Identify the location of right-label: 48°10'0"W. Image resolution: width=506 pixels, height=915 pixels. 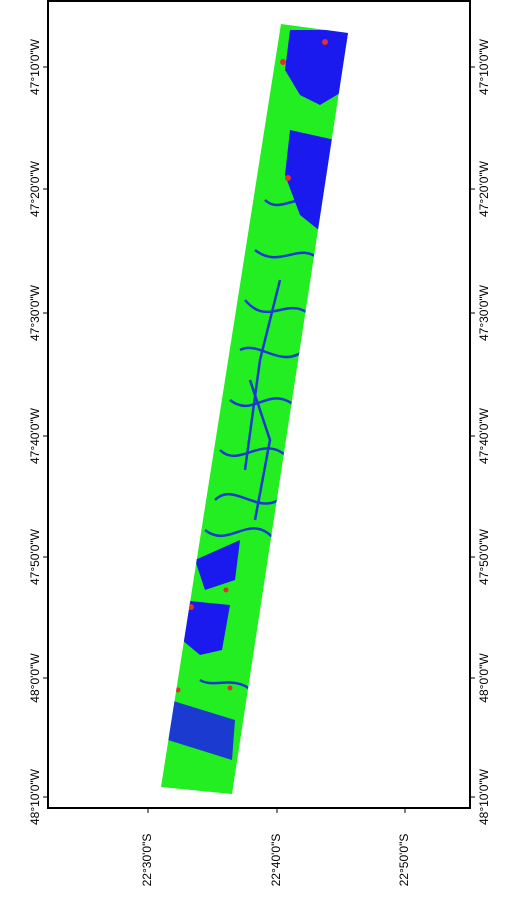
(484, 796).